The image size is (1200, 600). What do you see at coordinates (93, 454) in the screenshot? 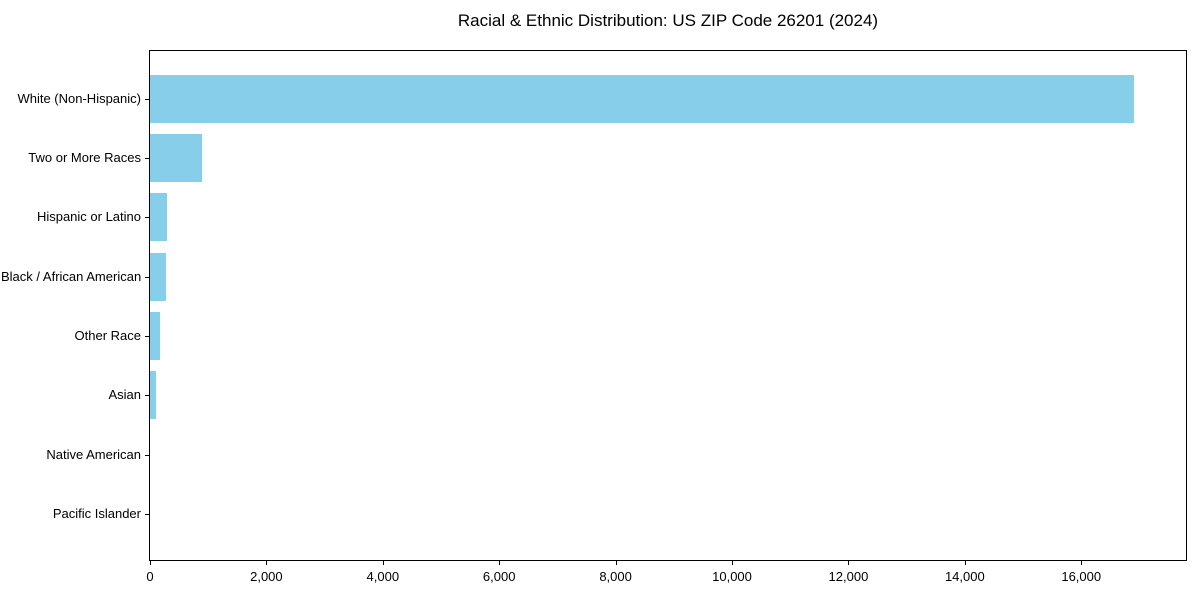
I see `y-axis-label: Native American` at bounding box center [93, 454].